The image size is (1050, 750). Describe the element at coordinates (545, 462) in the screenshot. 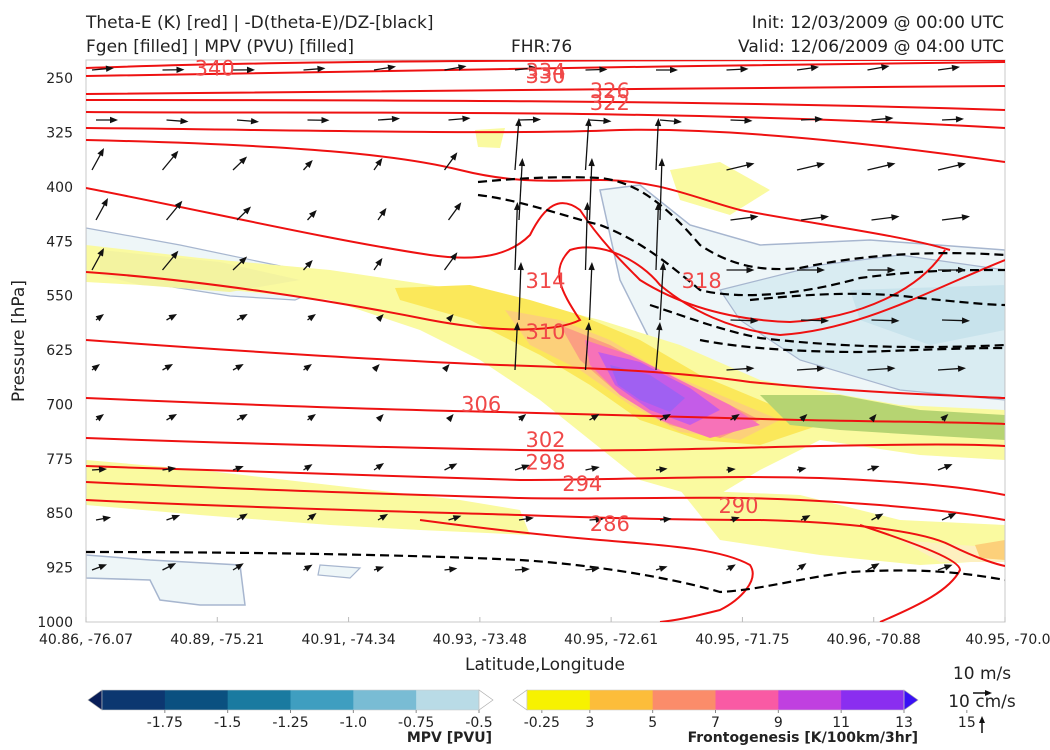

I see `theta-e-label: 298` at that location.